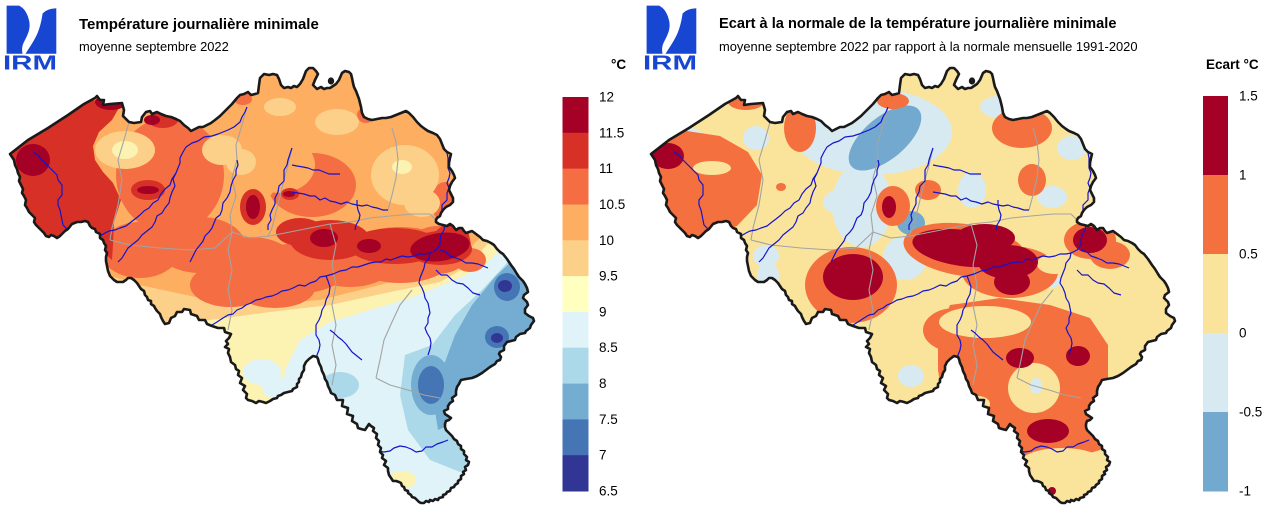  I want to click on svg-text: -1, so click(1245, 491).